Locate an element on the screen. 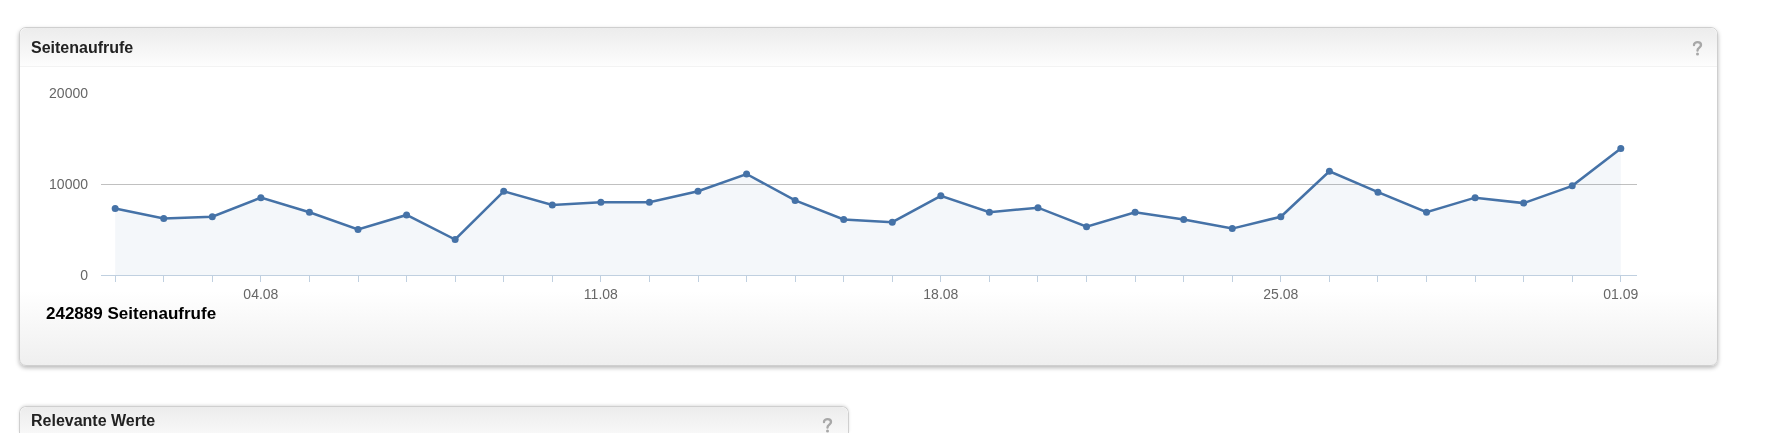 This screenshot has width=1783, height=433. x-tick-label: 11.08 is located at coordinates (601, 293).